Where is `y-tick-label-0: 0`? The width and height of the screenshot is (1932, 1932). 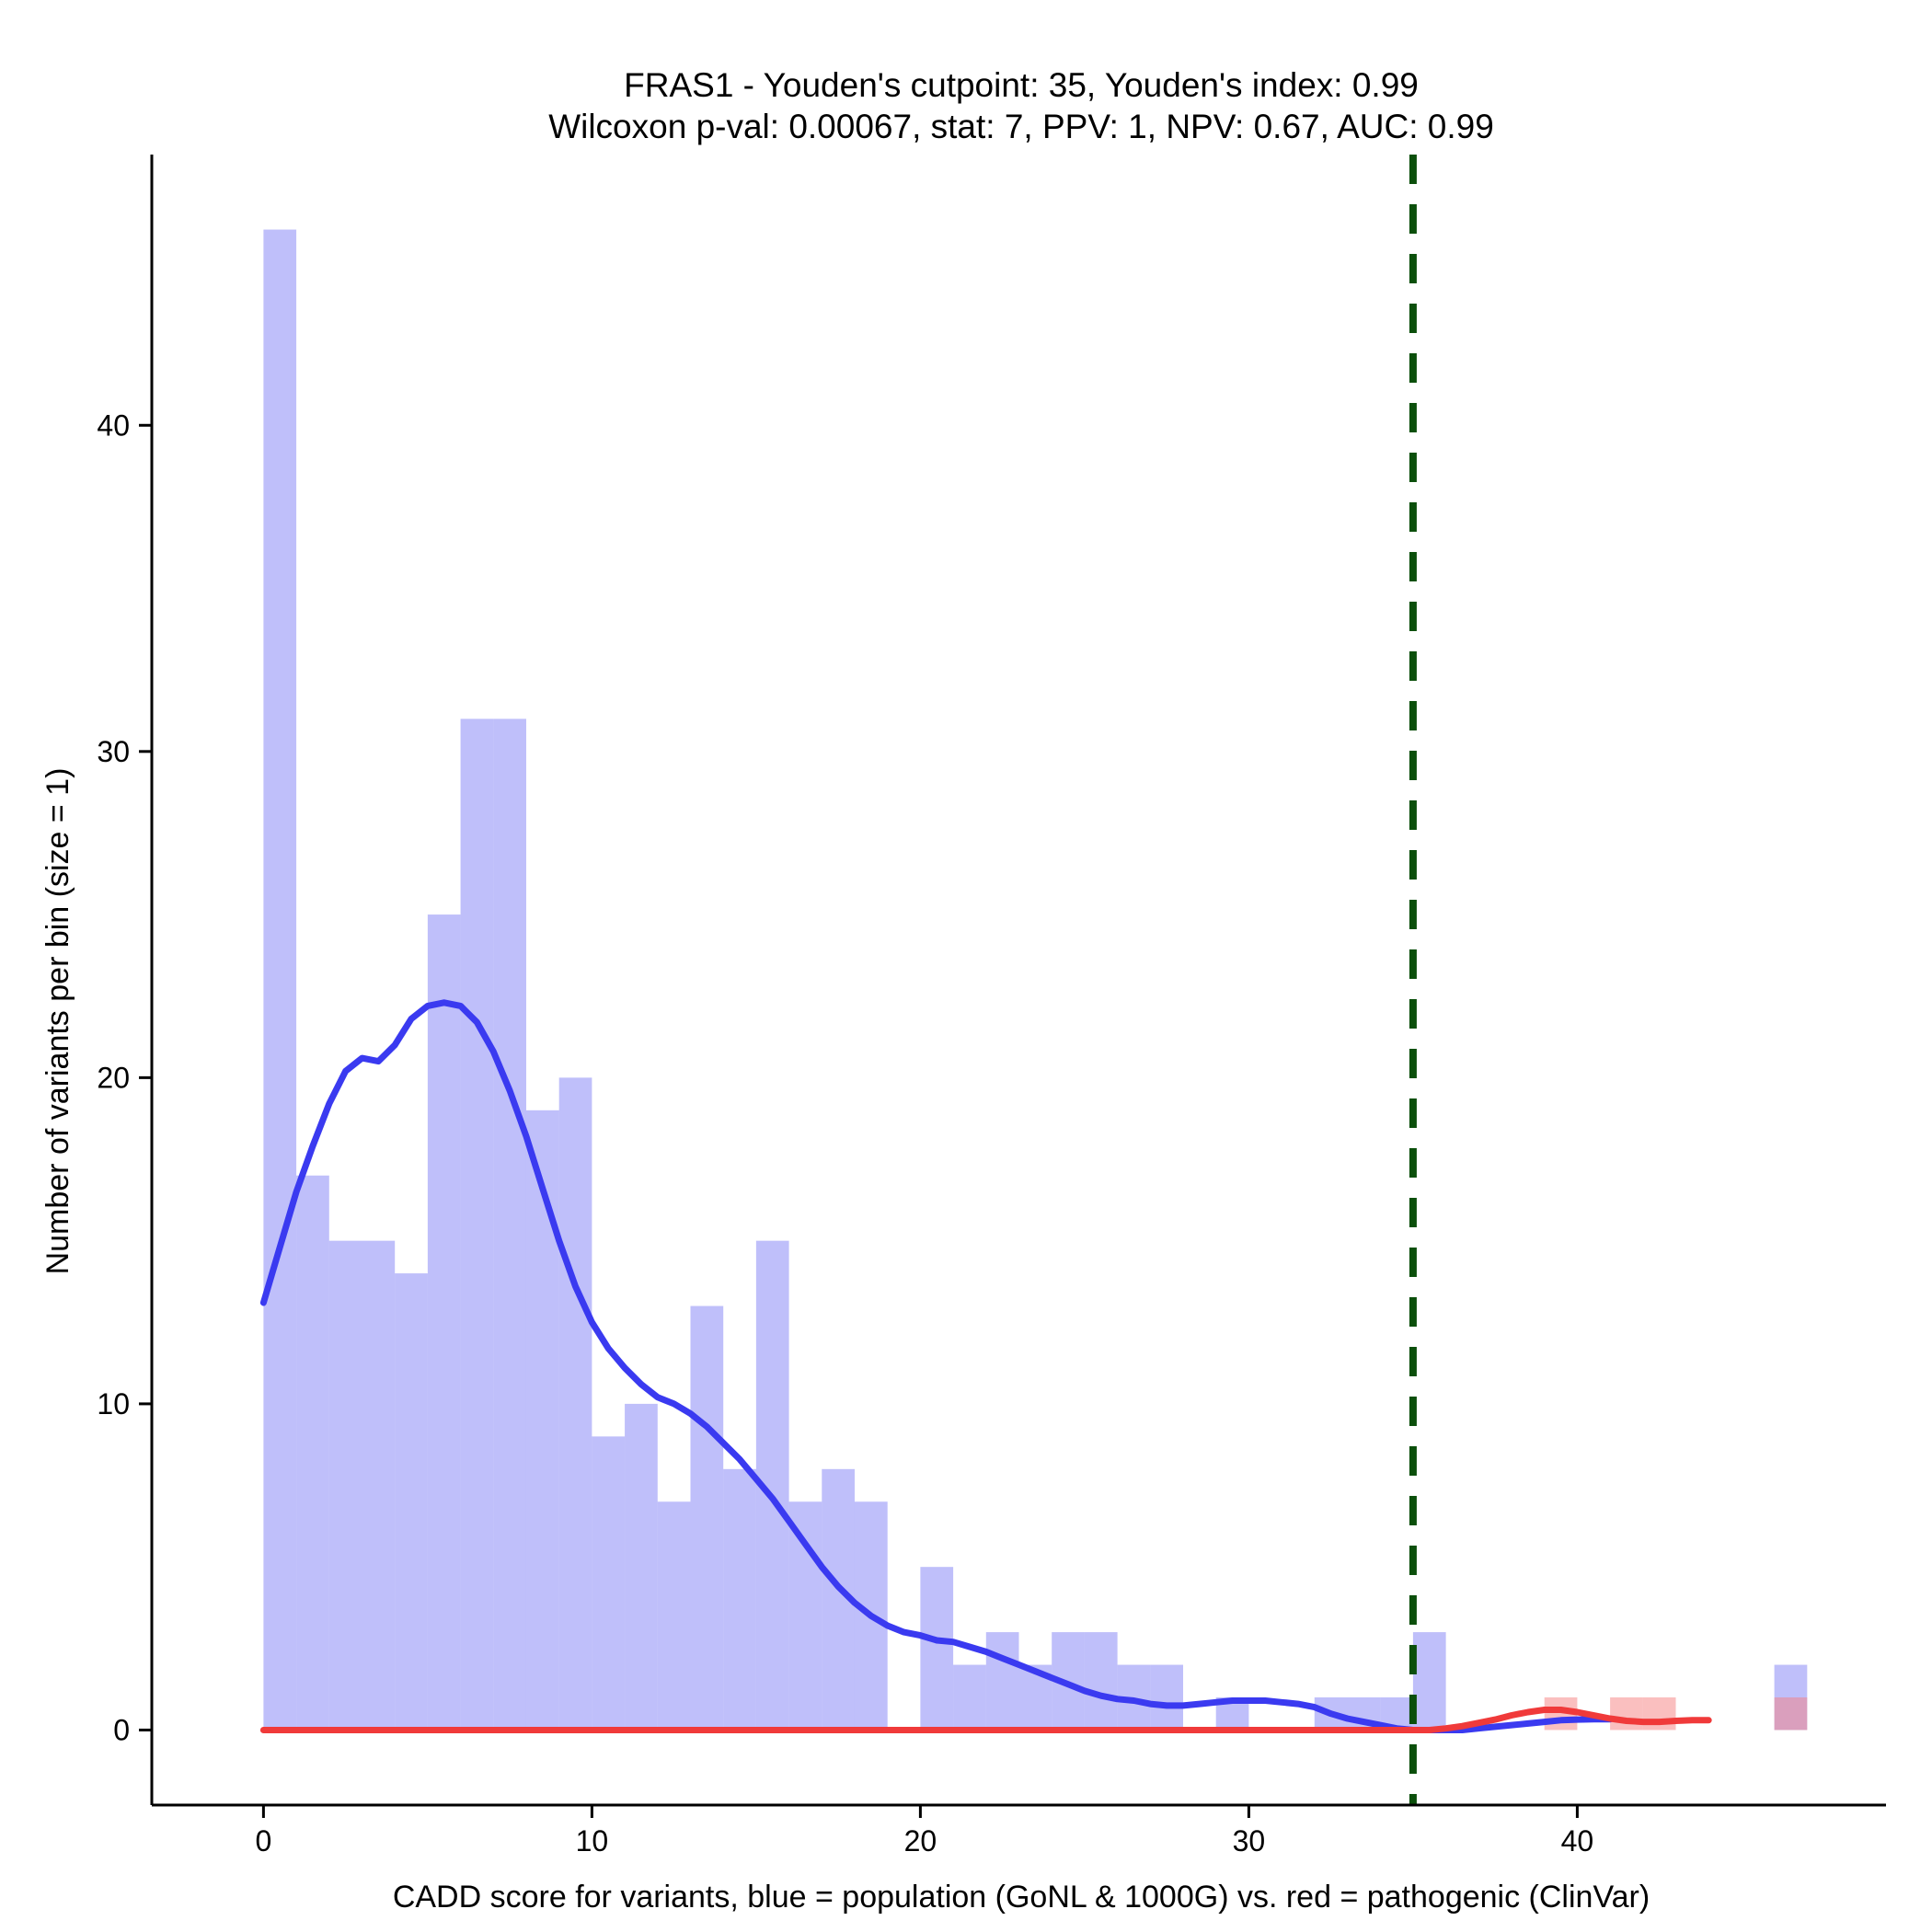 y-tick-label-0: 0 is located at coordinates (121, 1729).